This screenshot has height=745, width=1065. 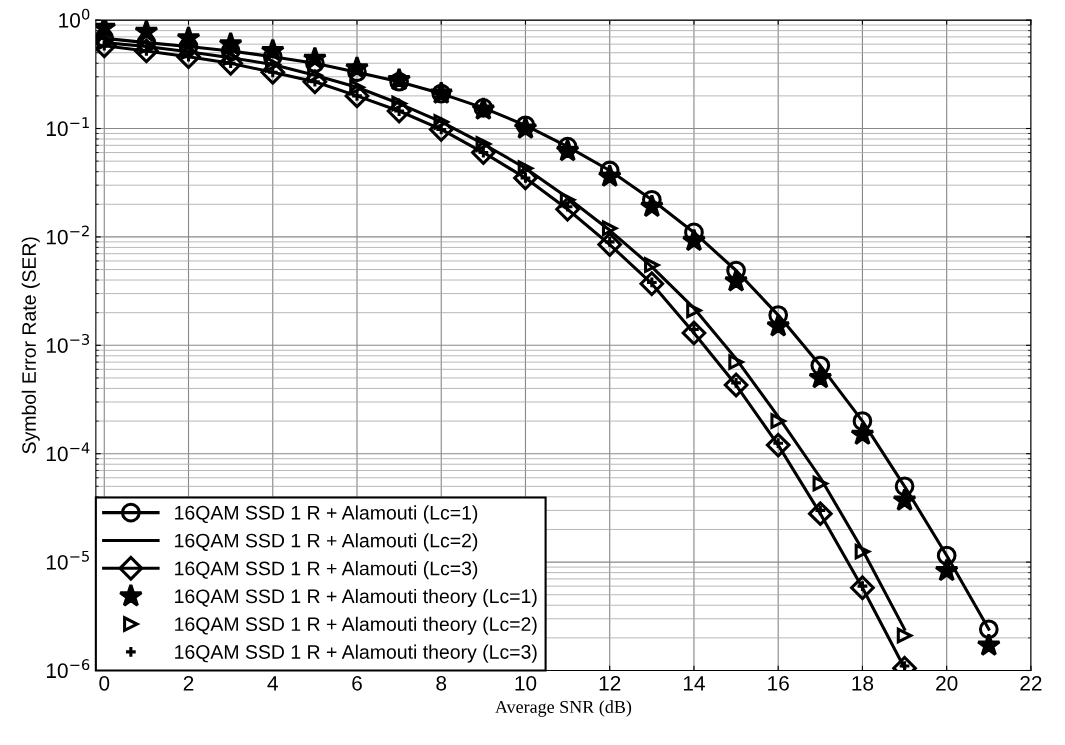 What do you see at coordinates (74, 18) in the screenshot?
I see `y-tick-label: 10$^{0}$` at bounding box center [74, 18].